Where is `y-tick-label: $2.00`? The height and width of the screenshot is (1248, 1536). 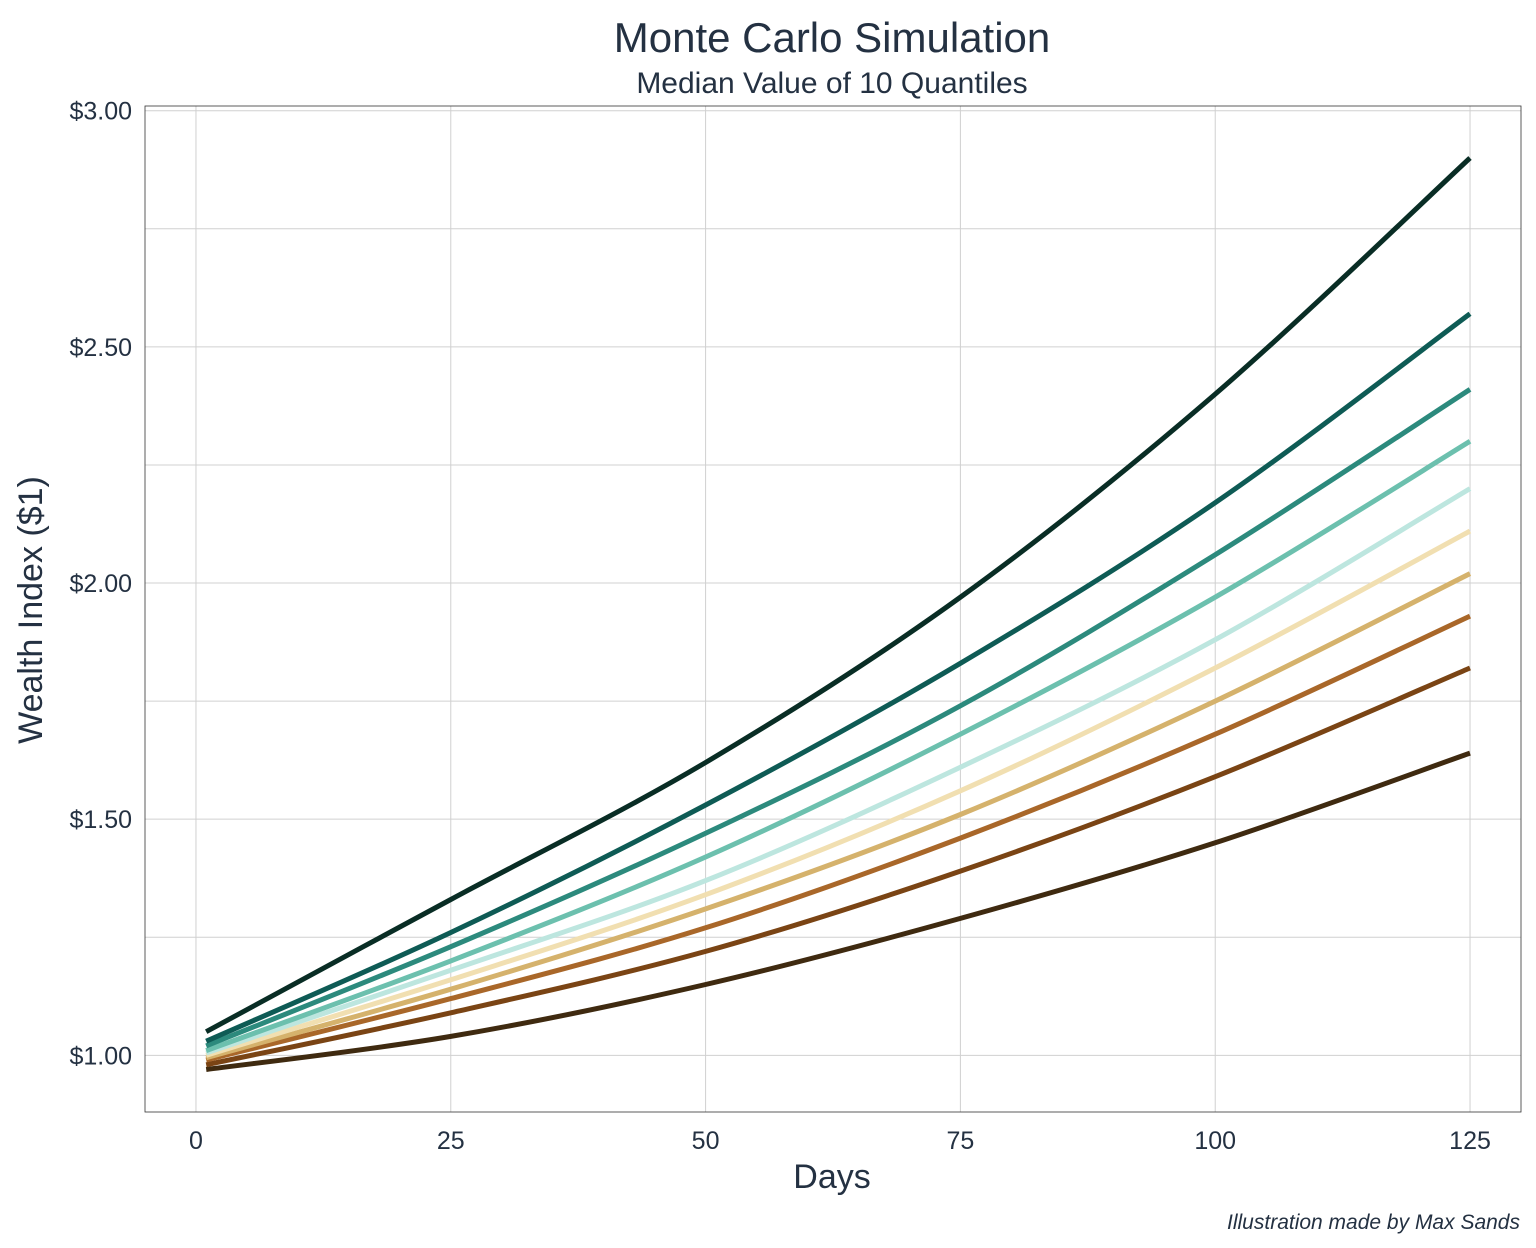 y-tick-label: $2.00 is located at coordinates (100, 584).